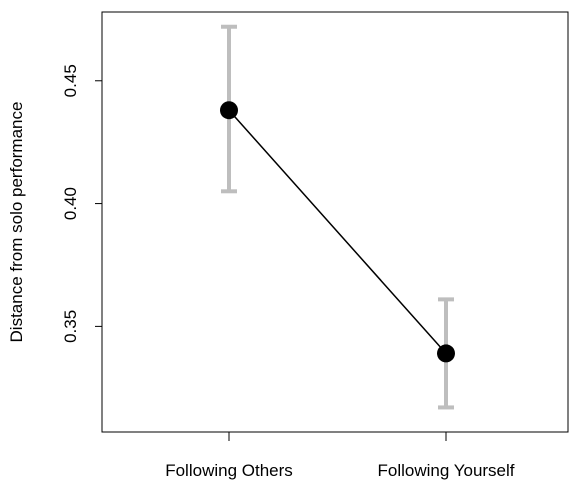 This screenshot has width=569, height=484. What do you see at coordinates (445, 470) in the screenshot?
I see `x-tick-label: Following Yourself` at bounding box center [445, 470].